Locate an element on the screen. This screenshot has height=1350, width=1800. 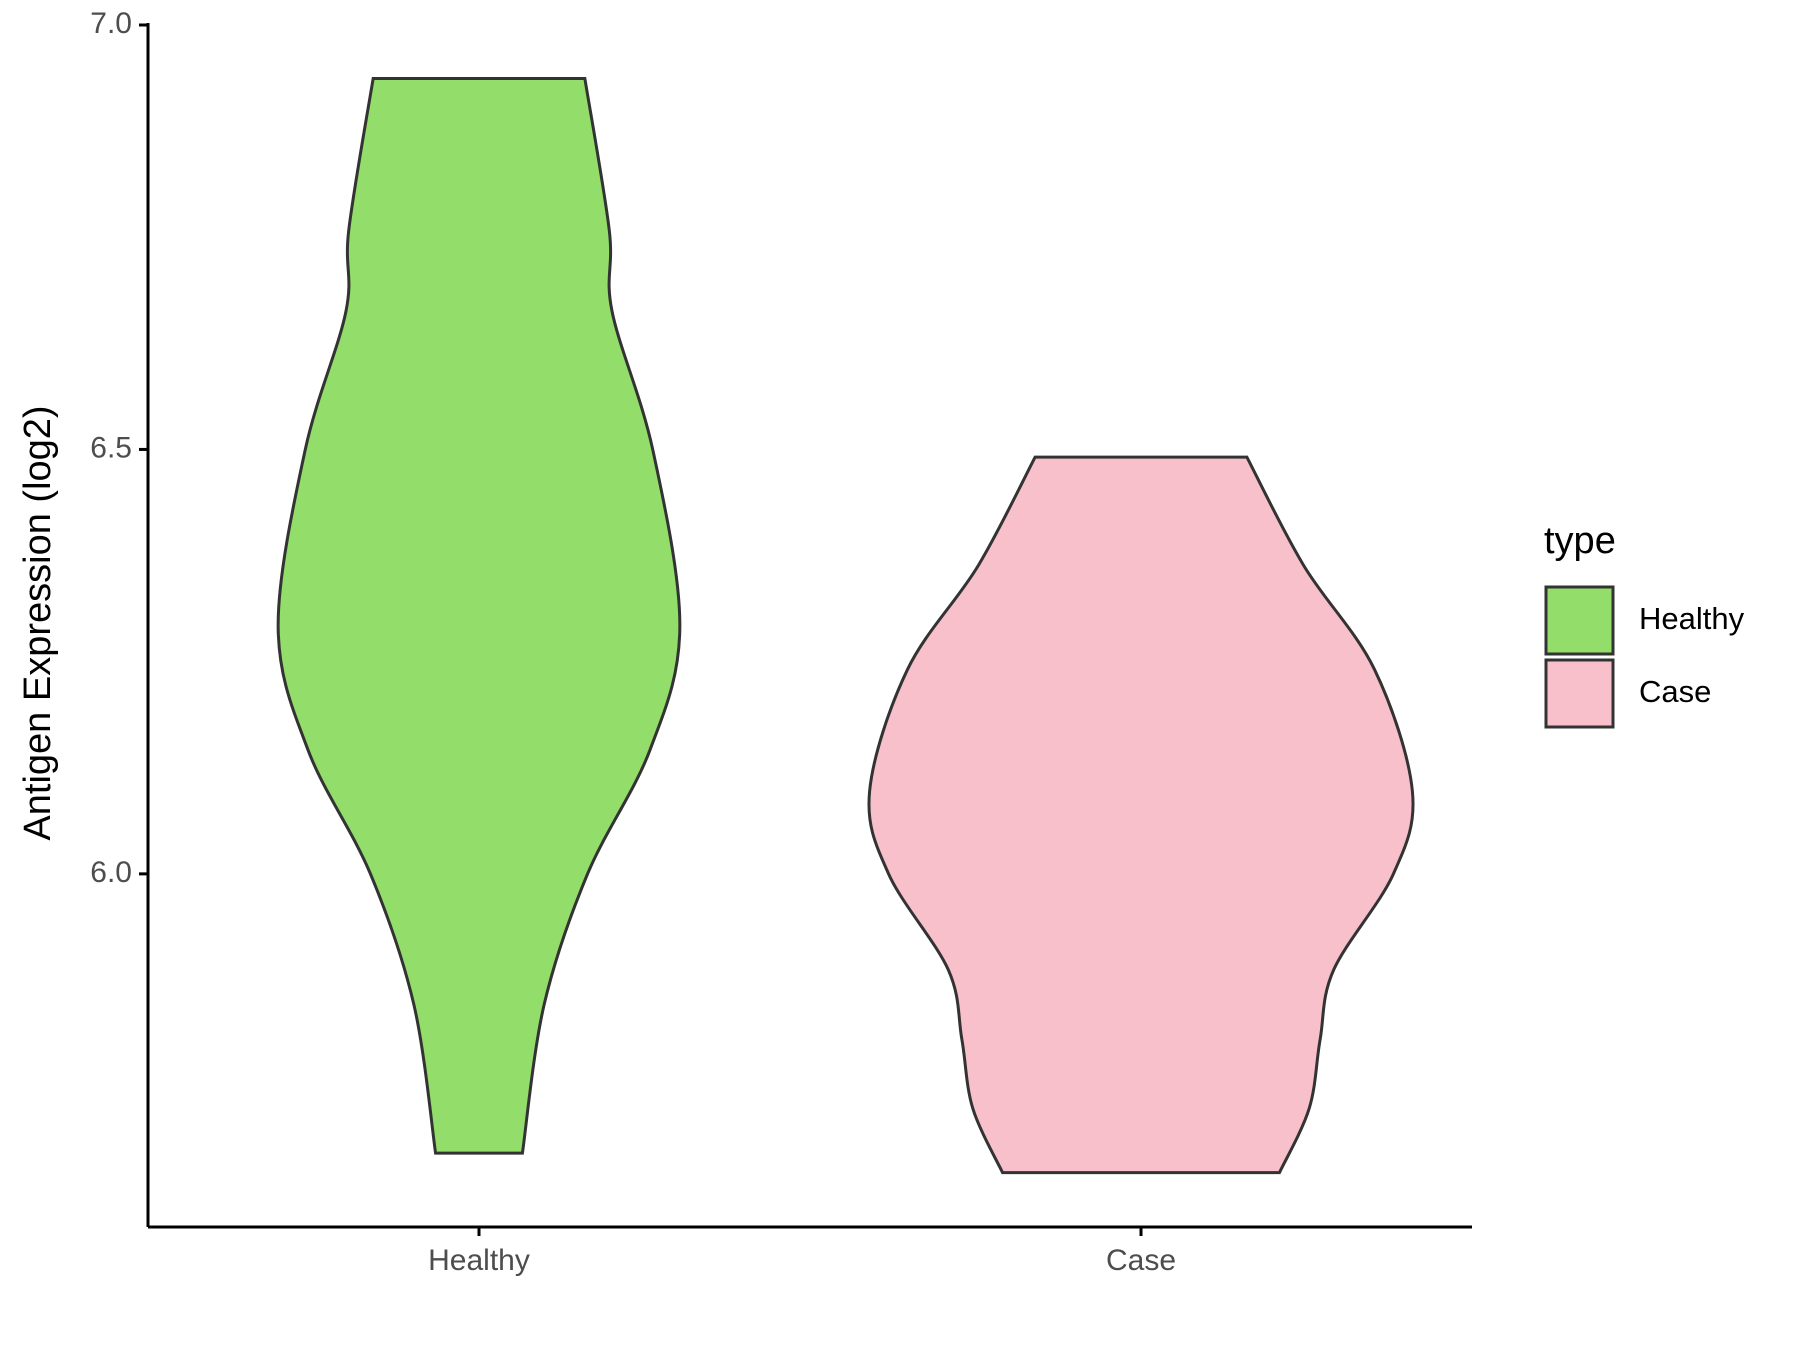
legend-title: type is located at coordinates (1580, 541).